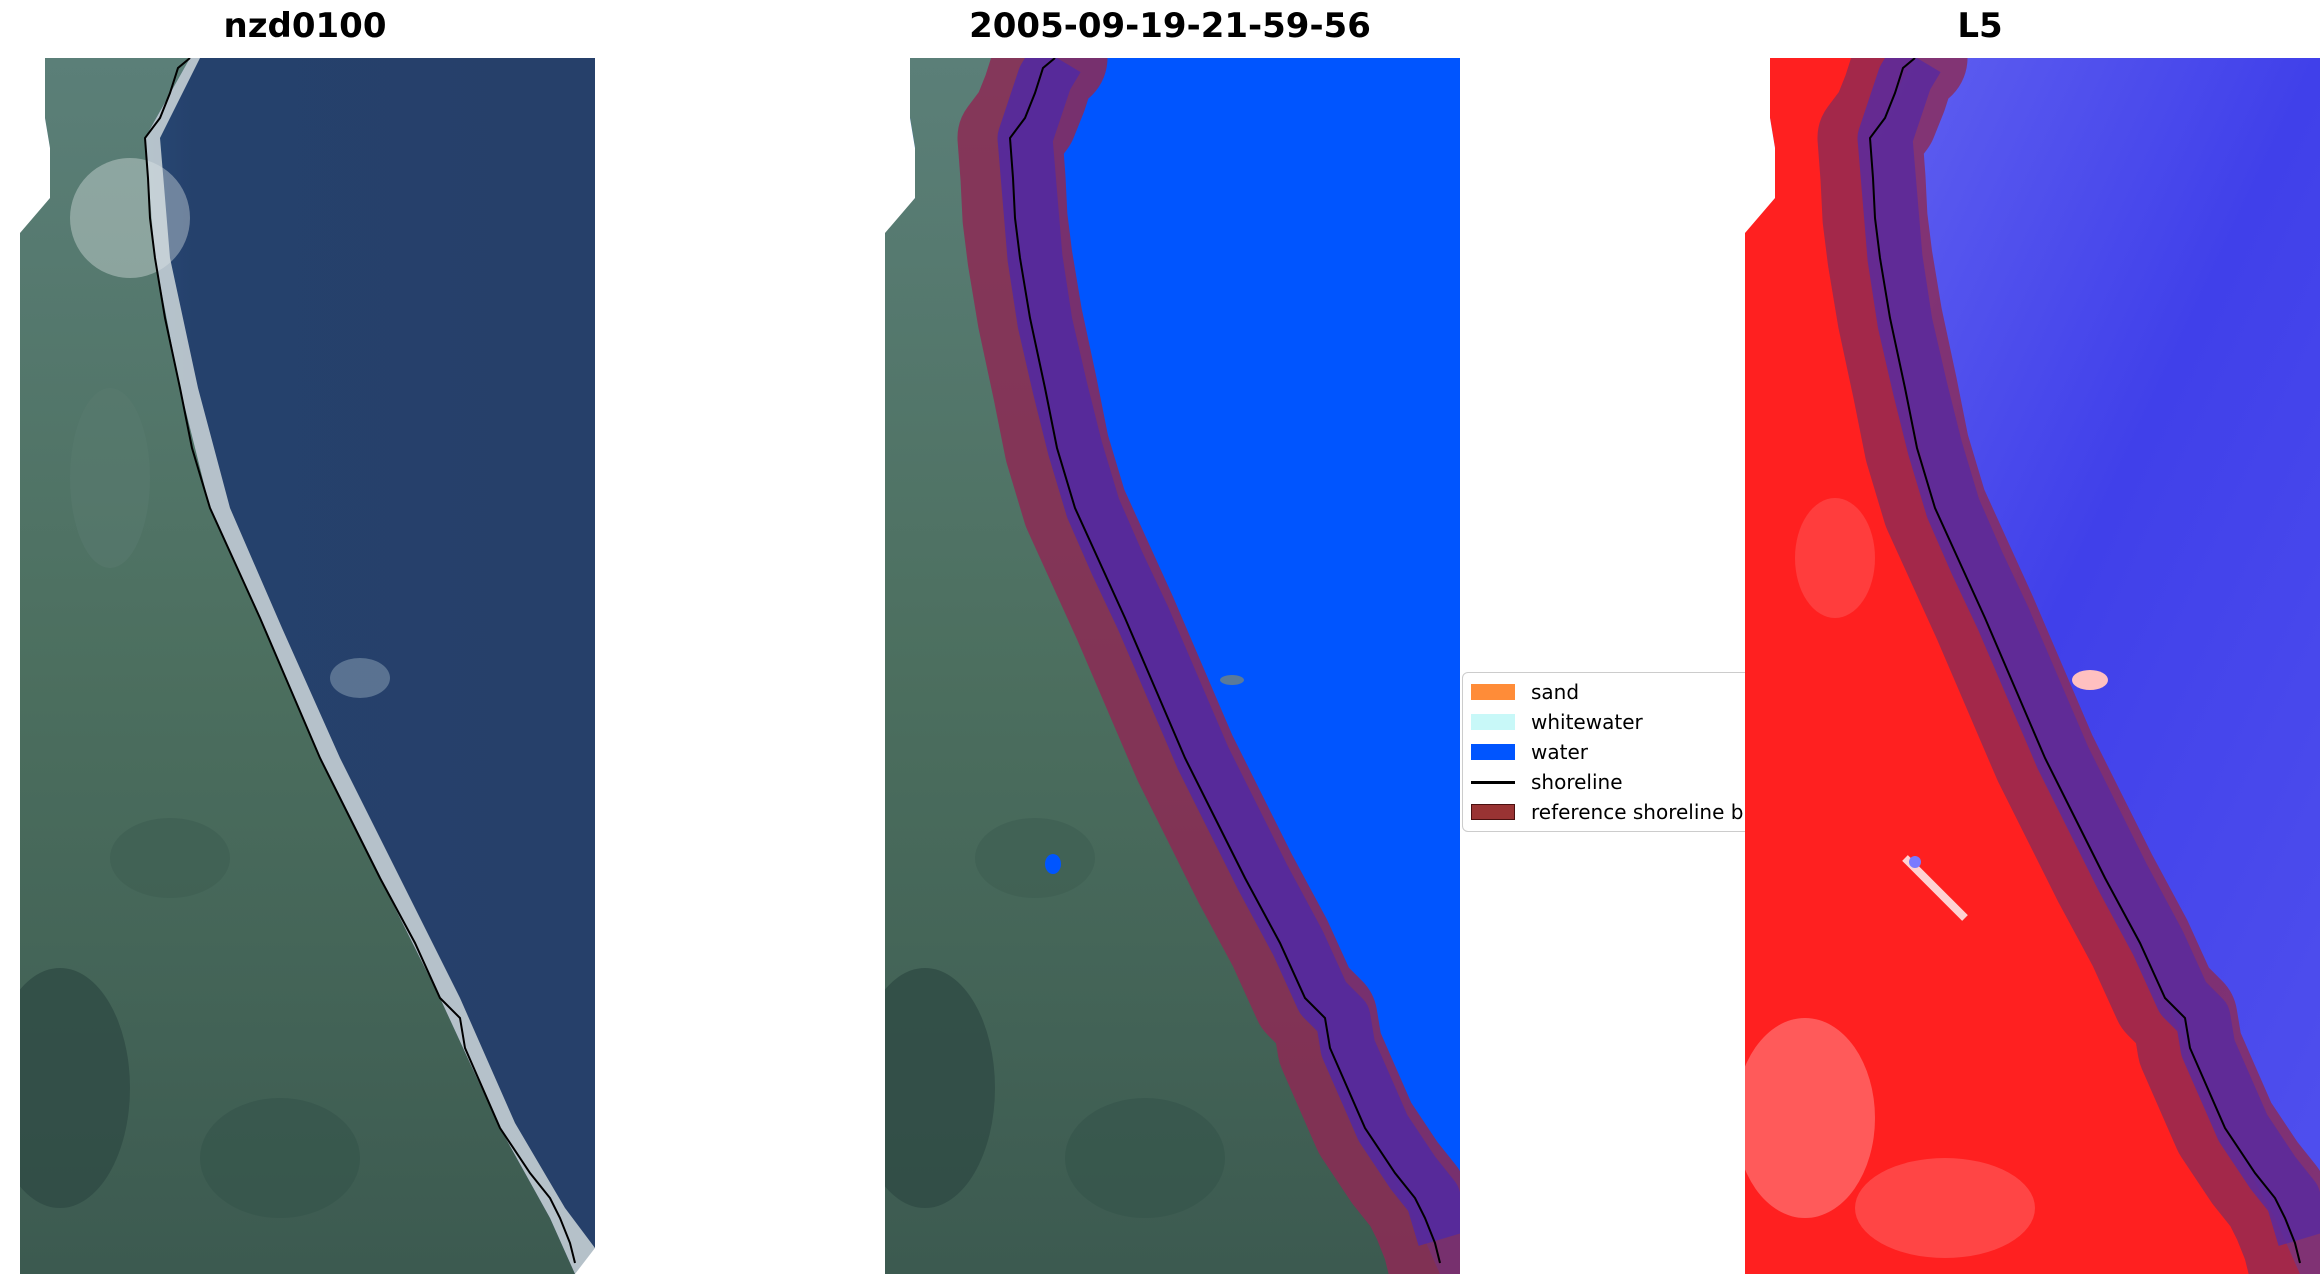 Image resolution: width=2320 pixels, height=1283 pixels. What do you see at coordinates (1559, 752) in the screenshot?
I see `legend-label: water` at bounding box center [1559, 752].